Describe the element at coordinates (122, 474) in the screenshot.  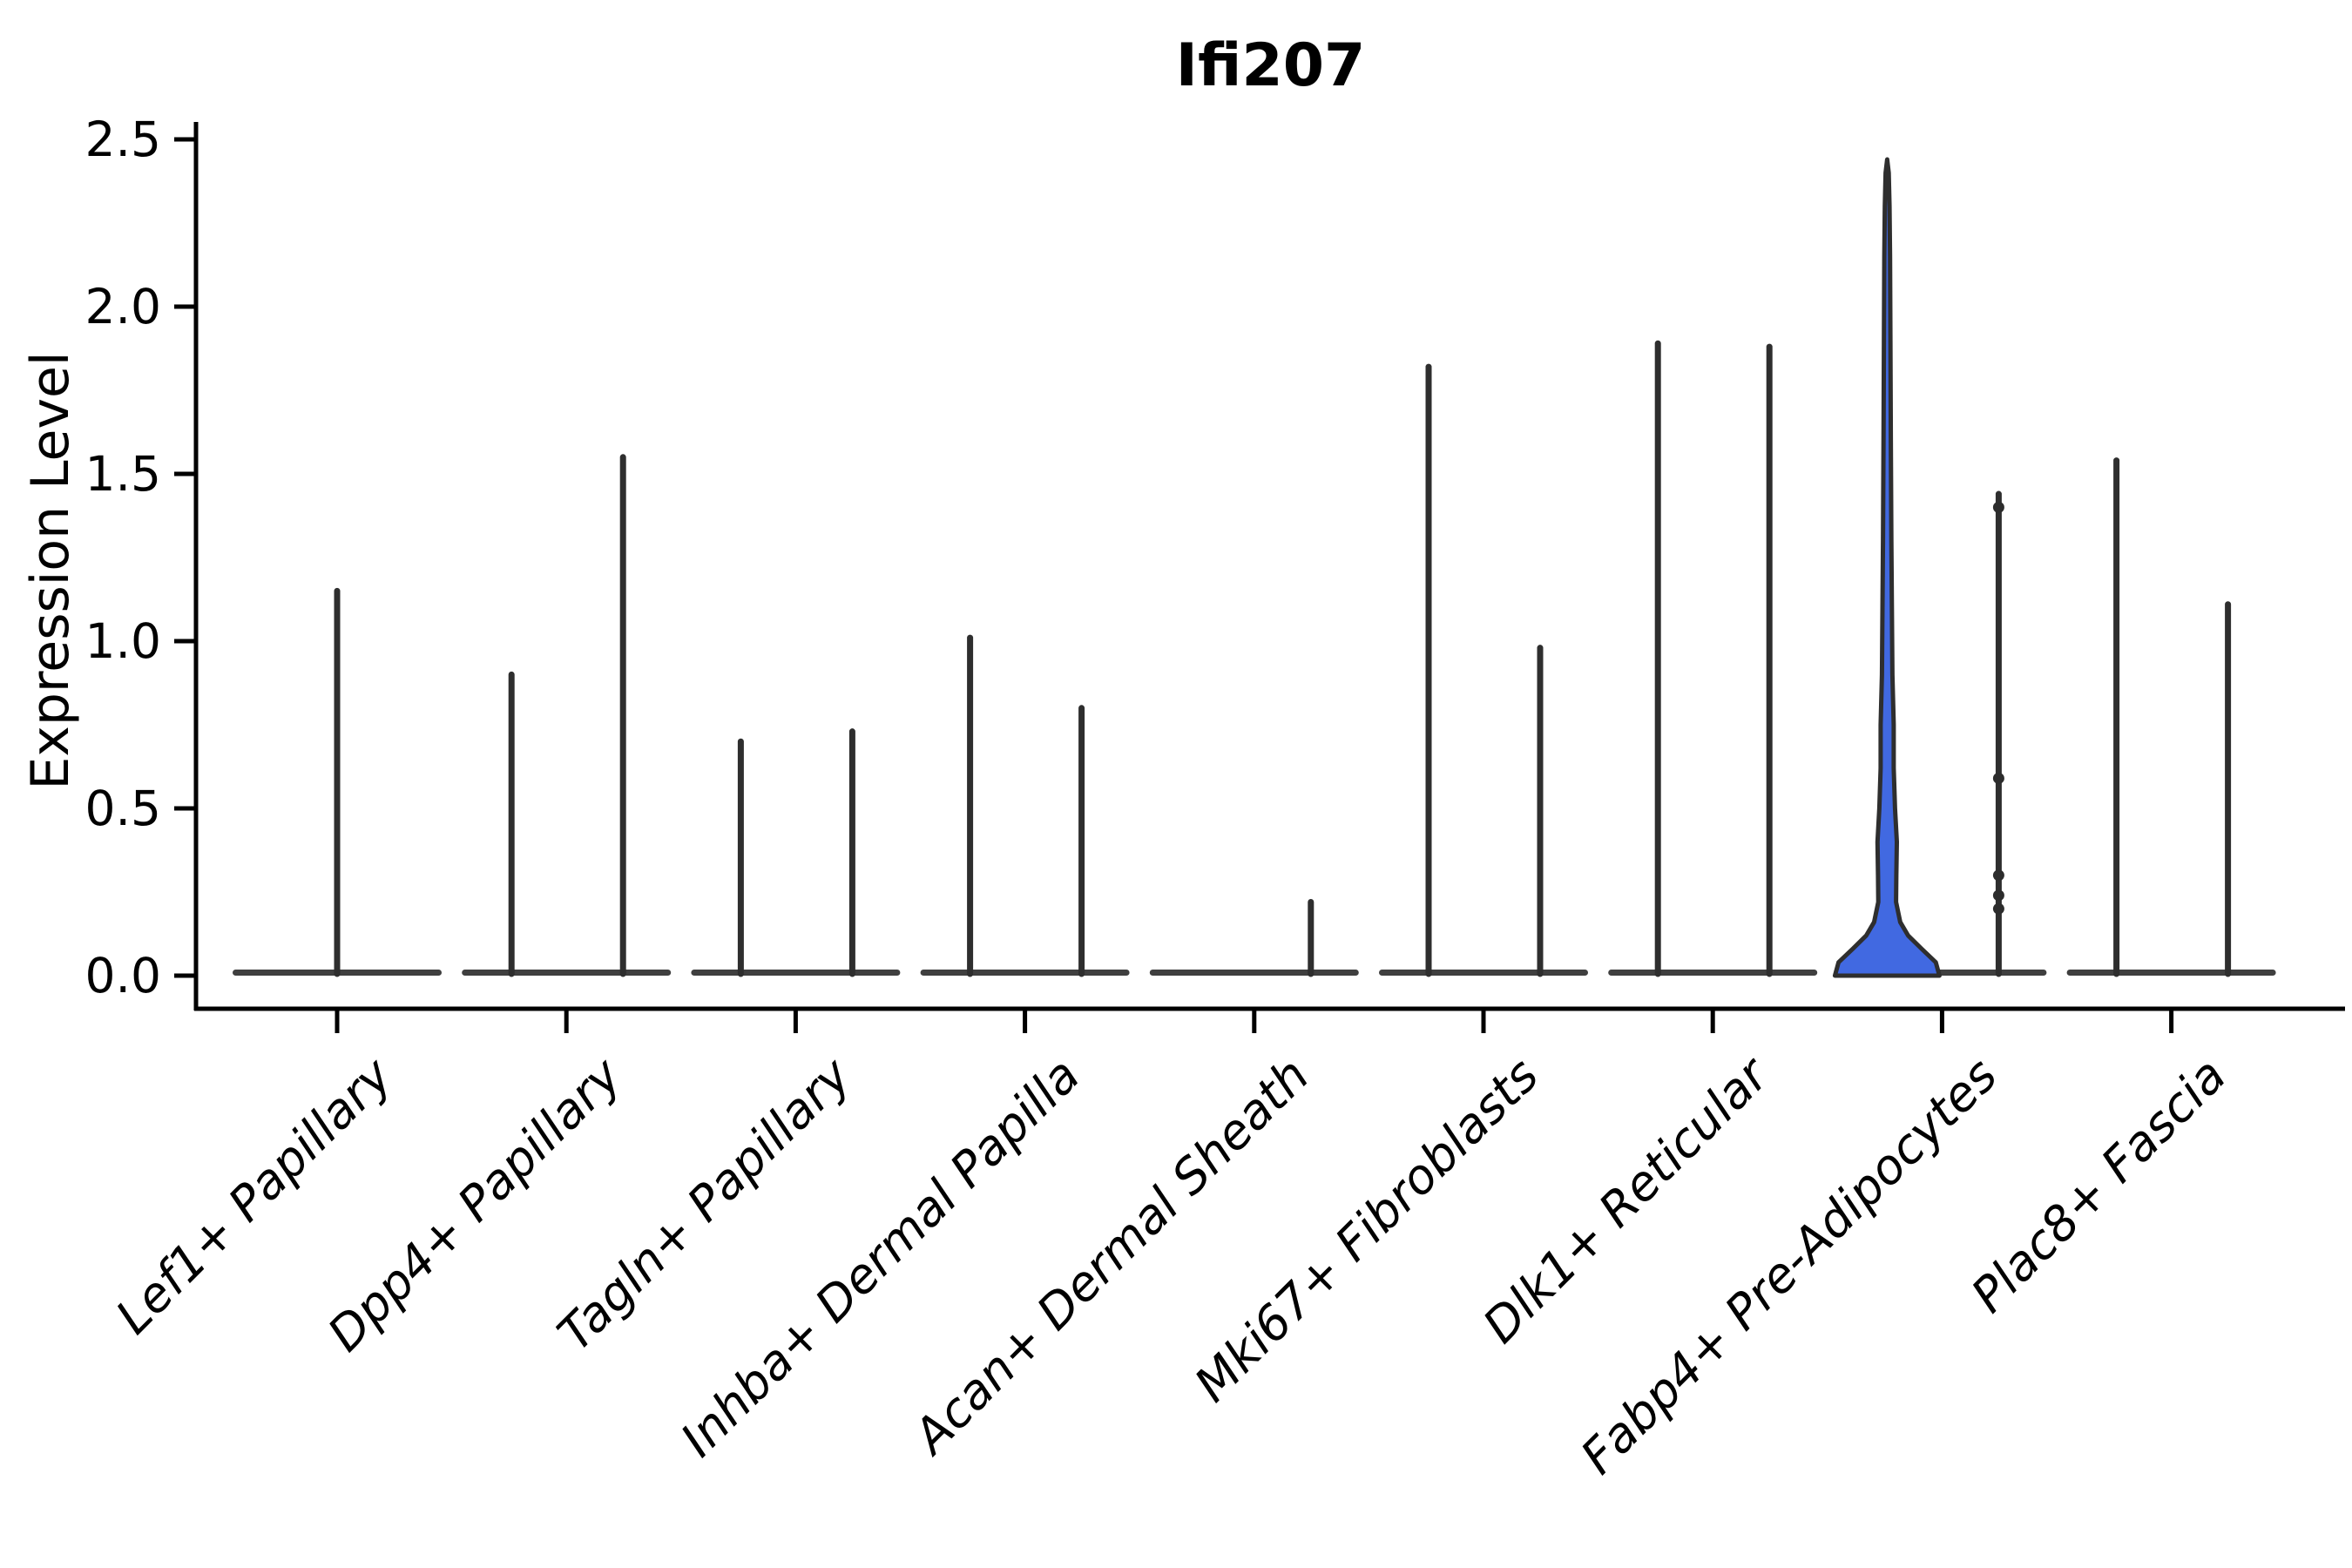
I see `y-tick-label: 1.5` at that location.